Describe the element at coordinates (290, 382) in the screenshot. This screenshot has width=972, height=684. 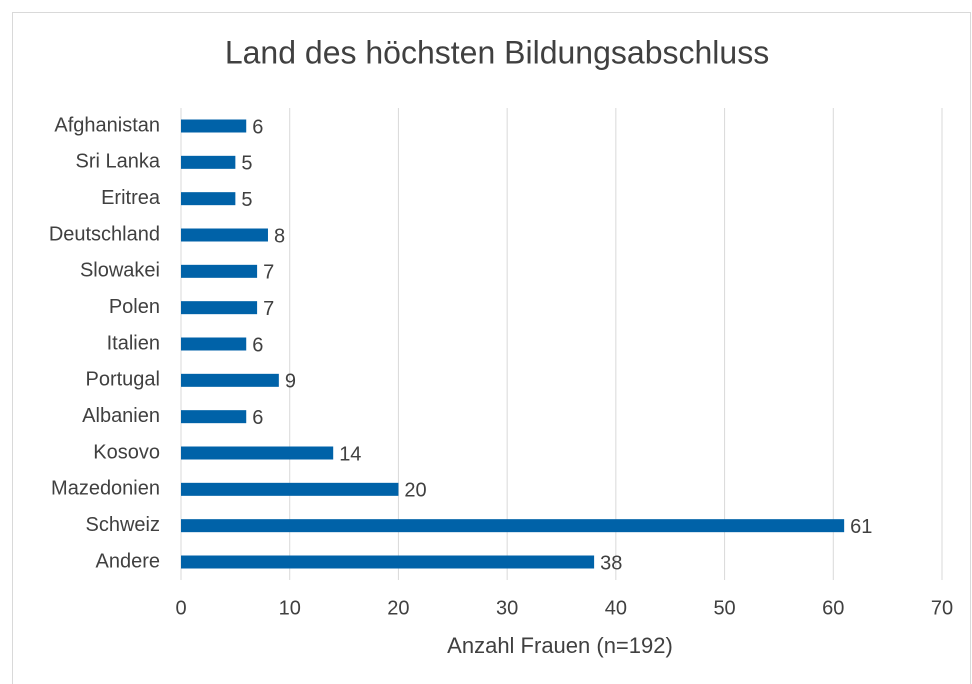
I see `data-label: 9` at that location.